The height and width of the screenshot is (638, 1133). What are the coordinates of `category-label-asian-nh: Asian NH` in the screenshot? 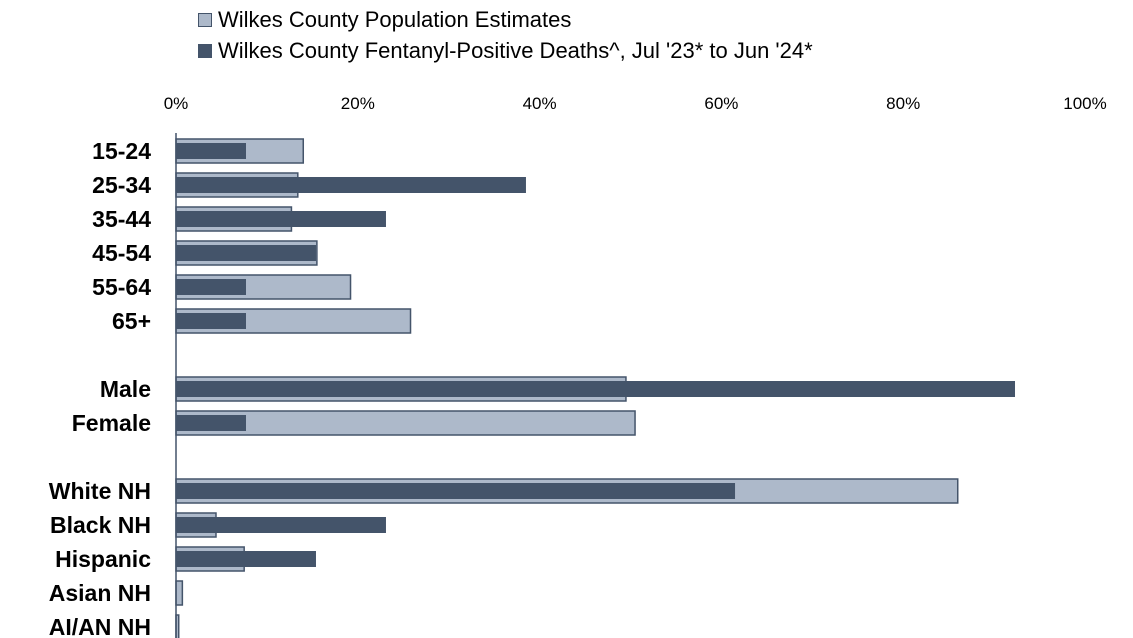 It's located at (100, 593).